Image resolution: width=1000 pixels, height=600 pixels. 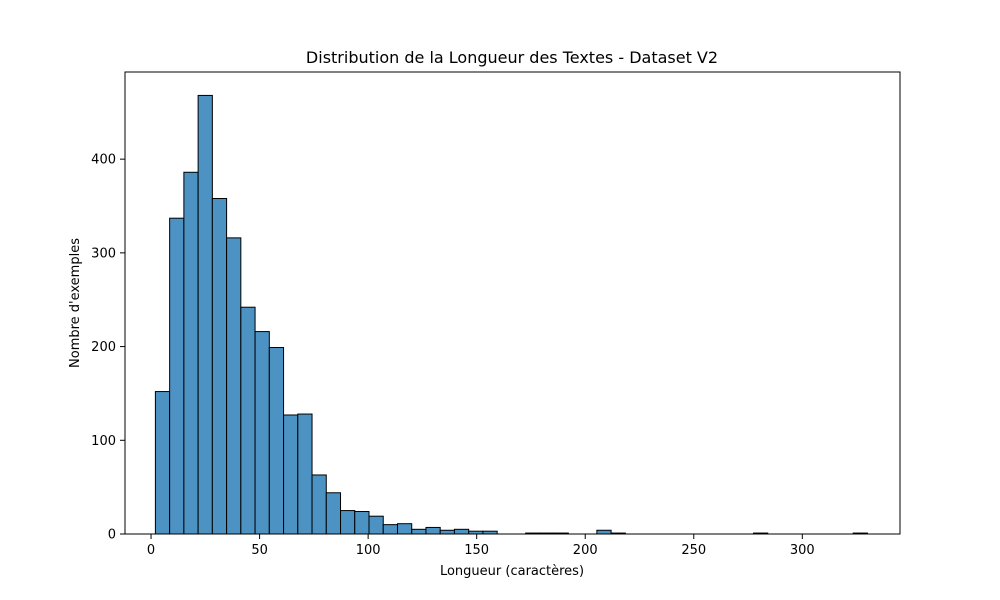 I want to click on y-axis-label: Nombre d'exemples, so click(x=75, y=303).